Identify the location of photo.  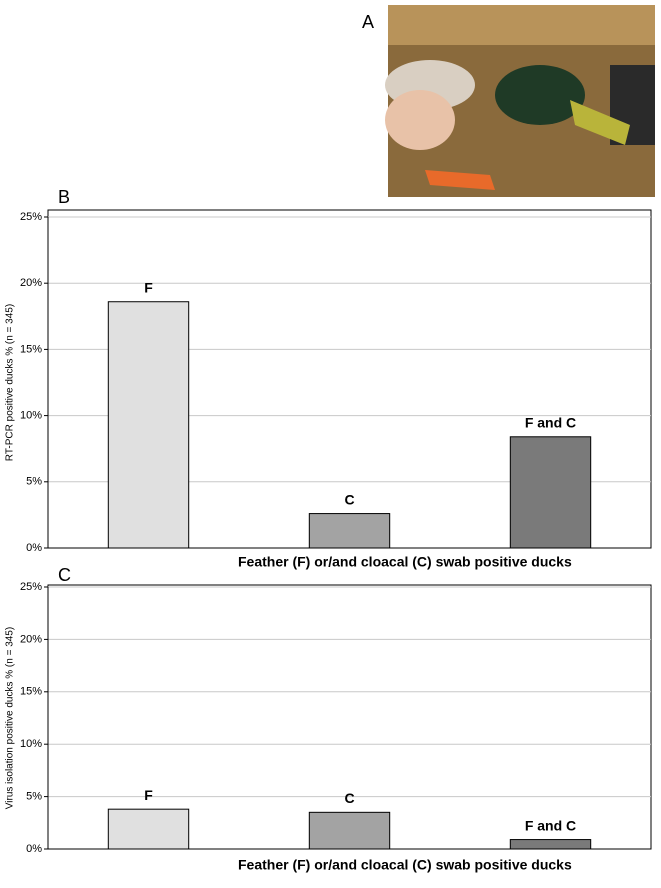
(520, 101).